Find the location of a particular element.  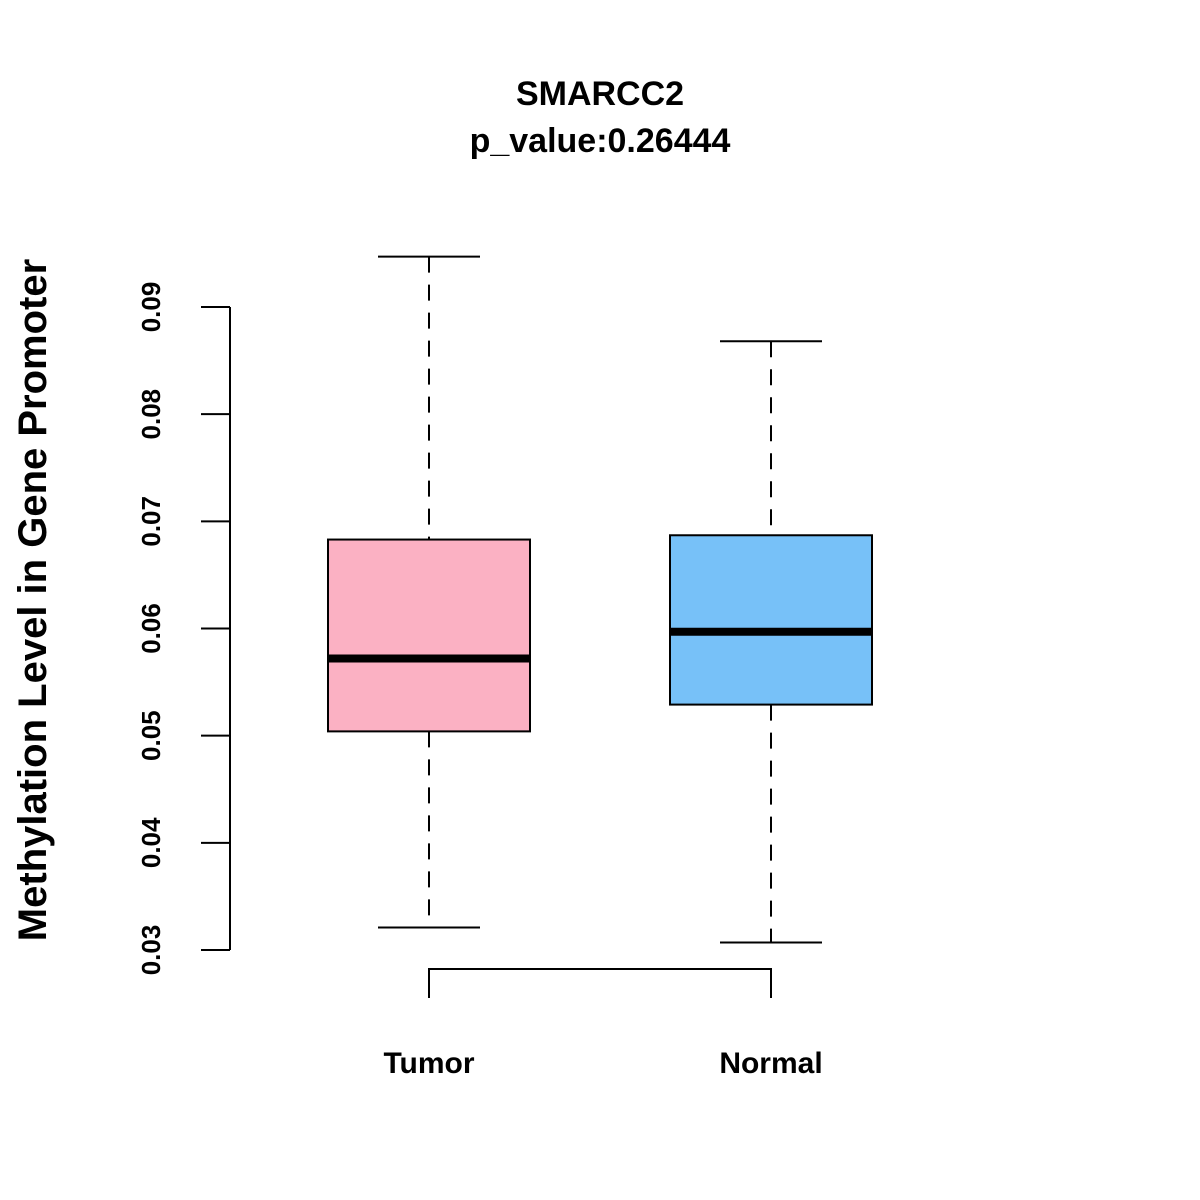

x-tick-label: Normal is located at coordinates (770, 1063).